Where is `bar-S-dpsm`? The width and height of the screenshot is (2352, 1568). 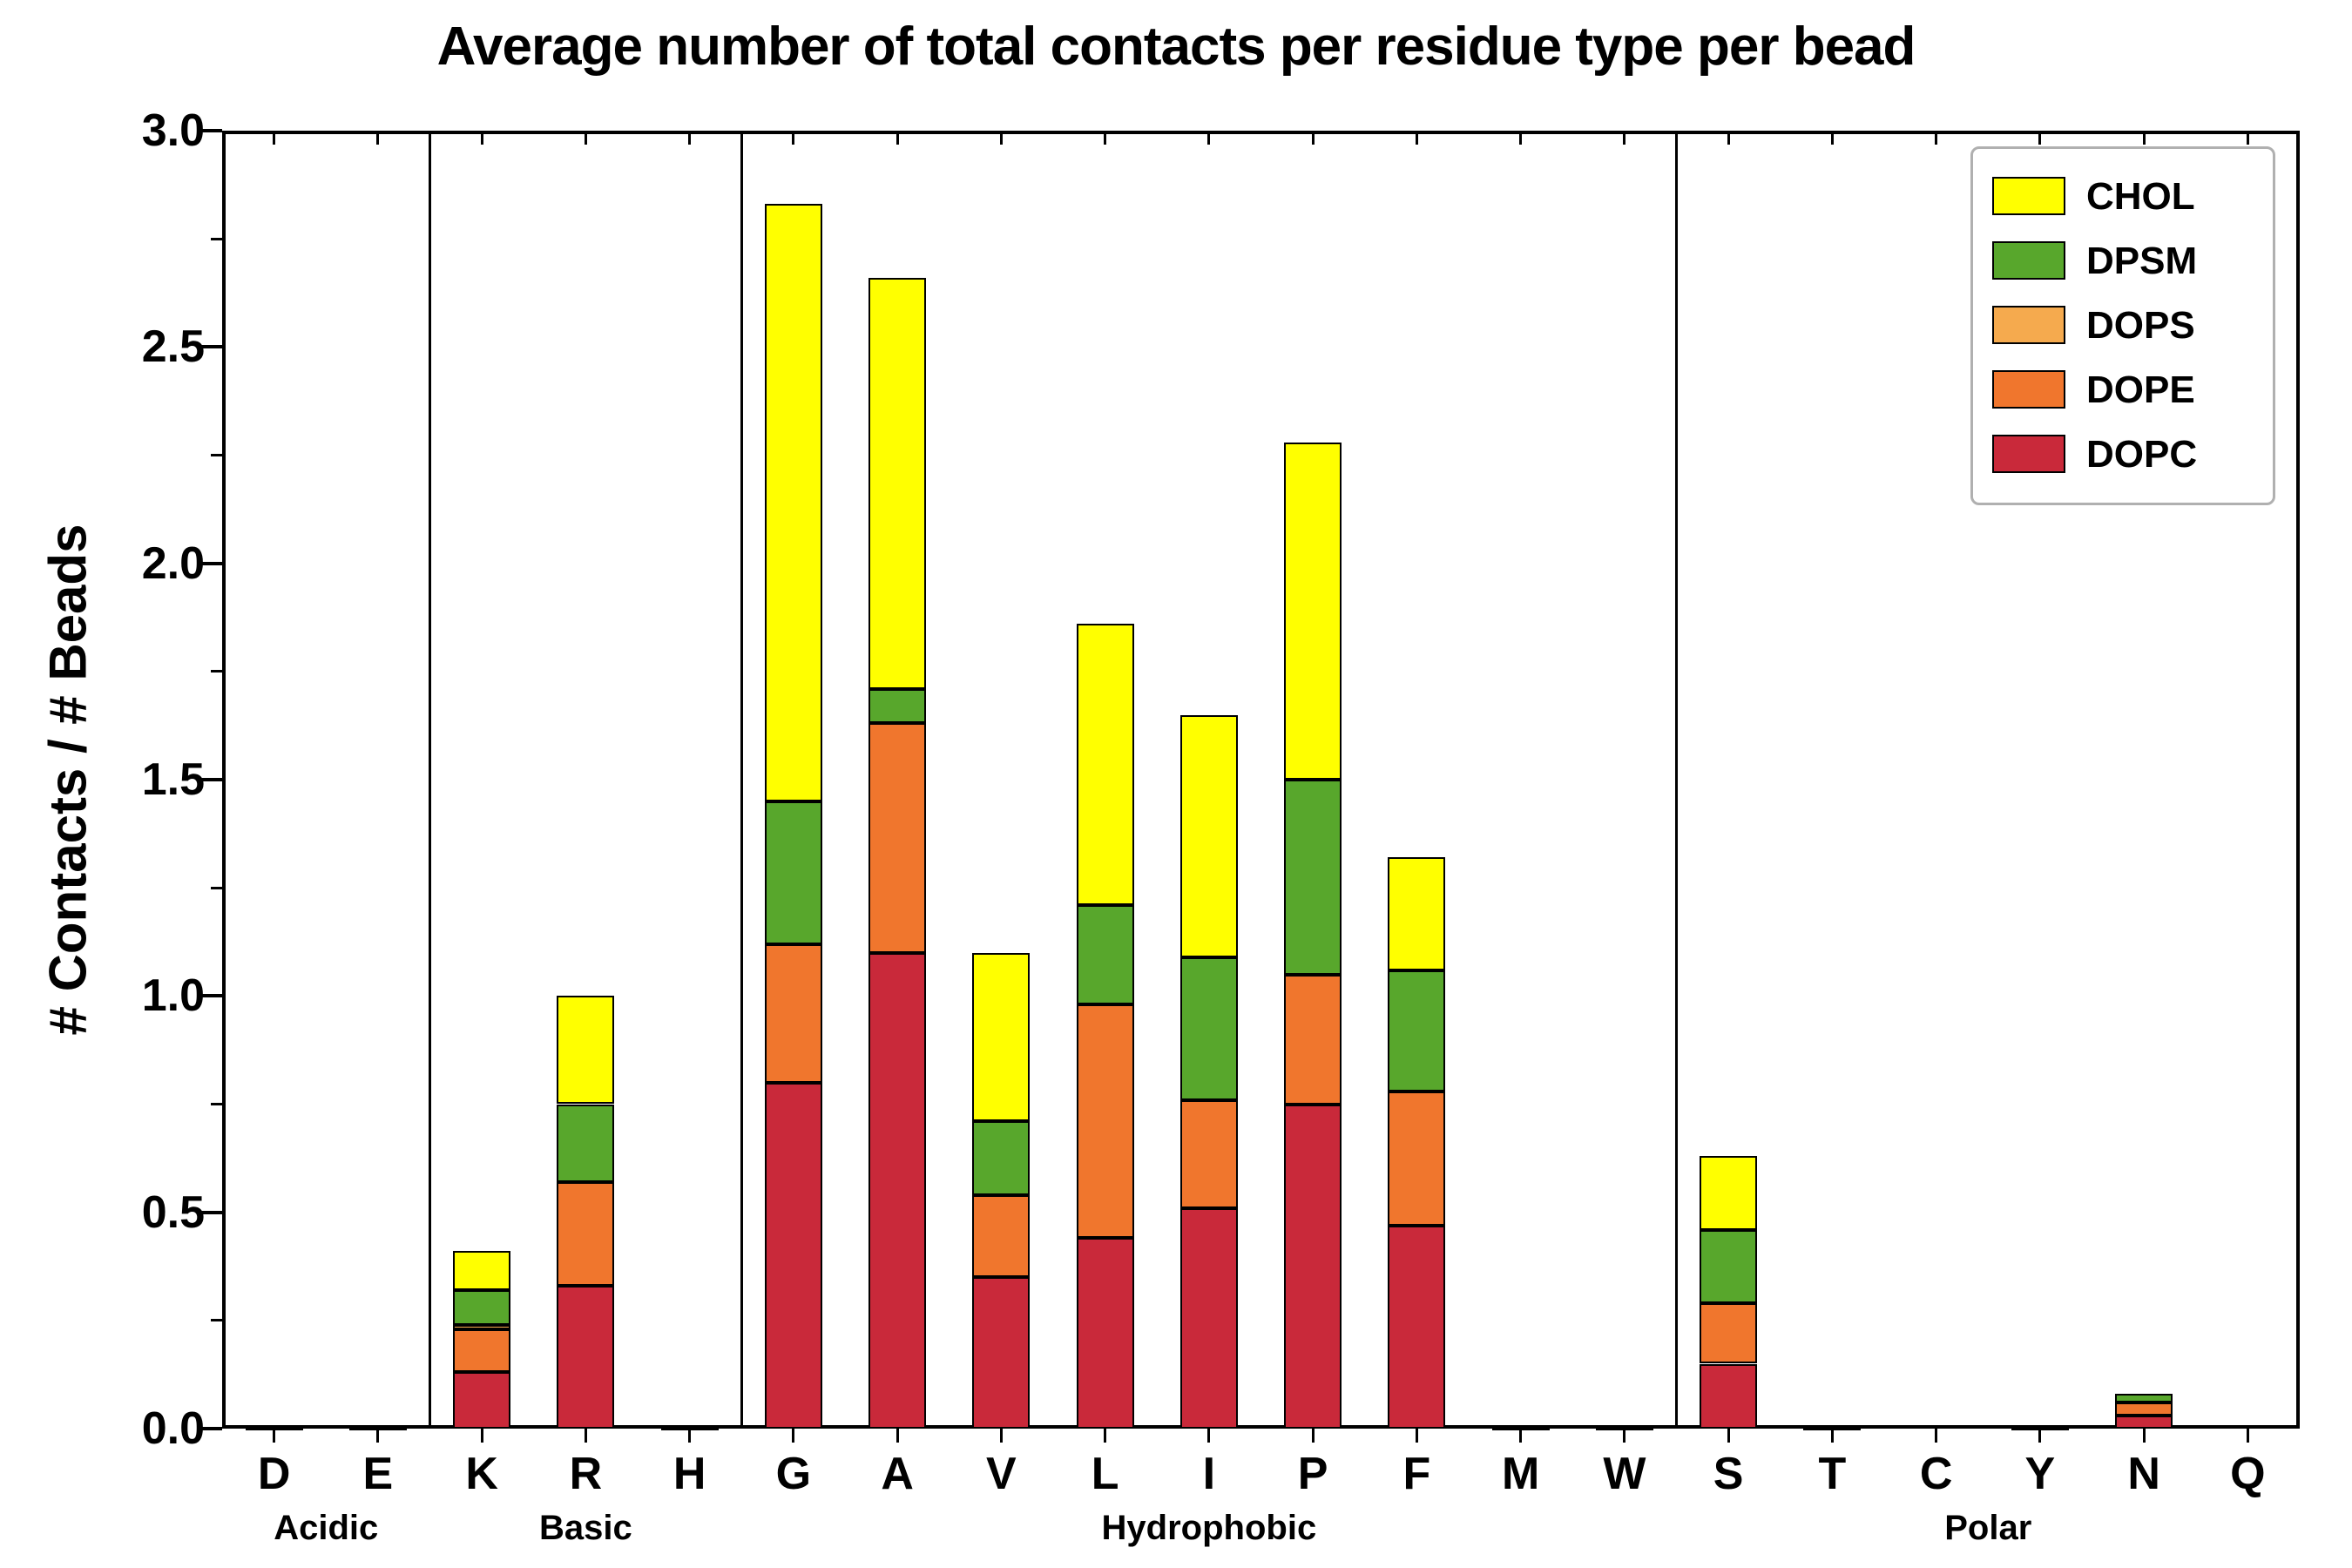 bar-S-dpsm is located at coordinates (1728, 1266).